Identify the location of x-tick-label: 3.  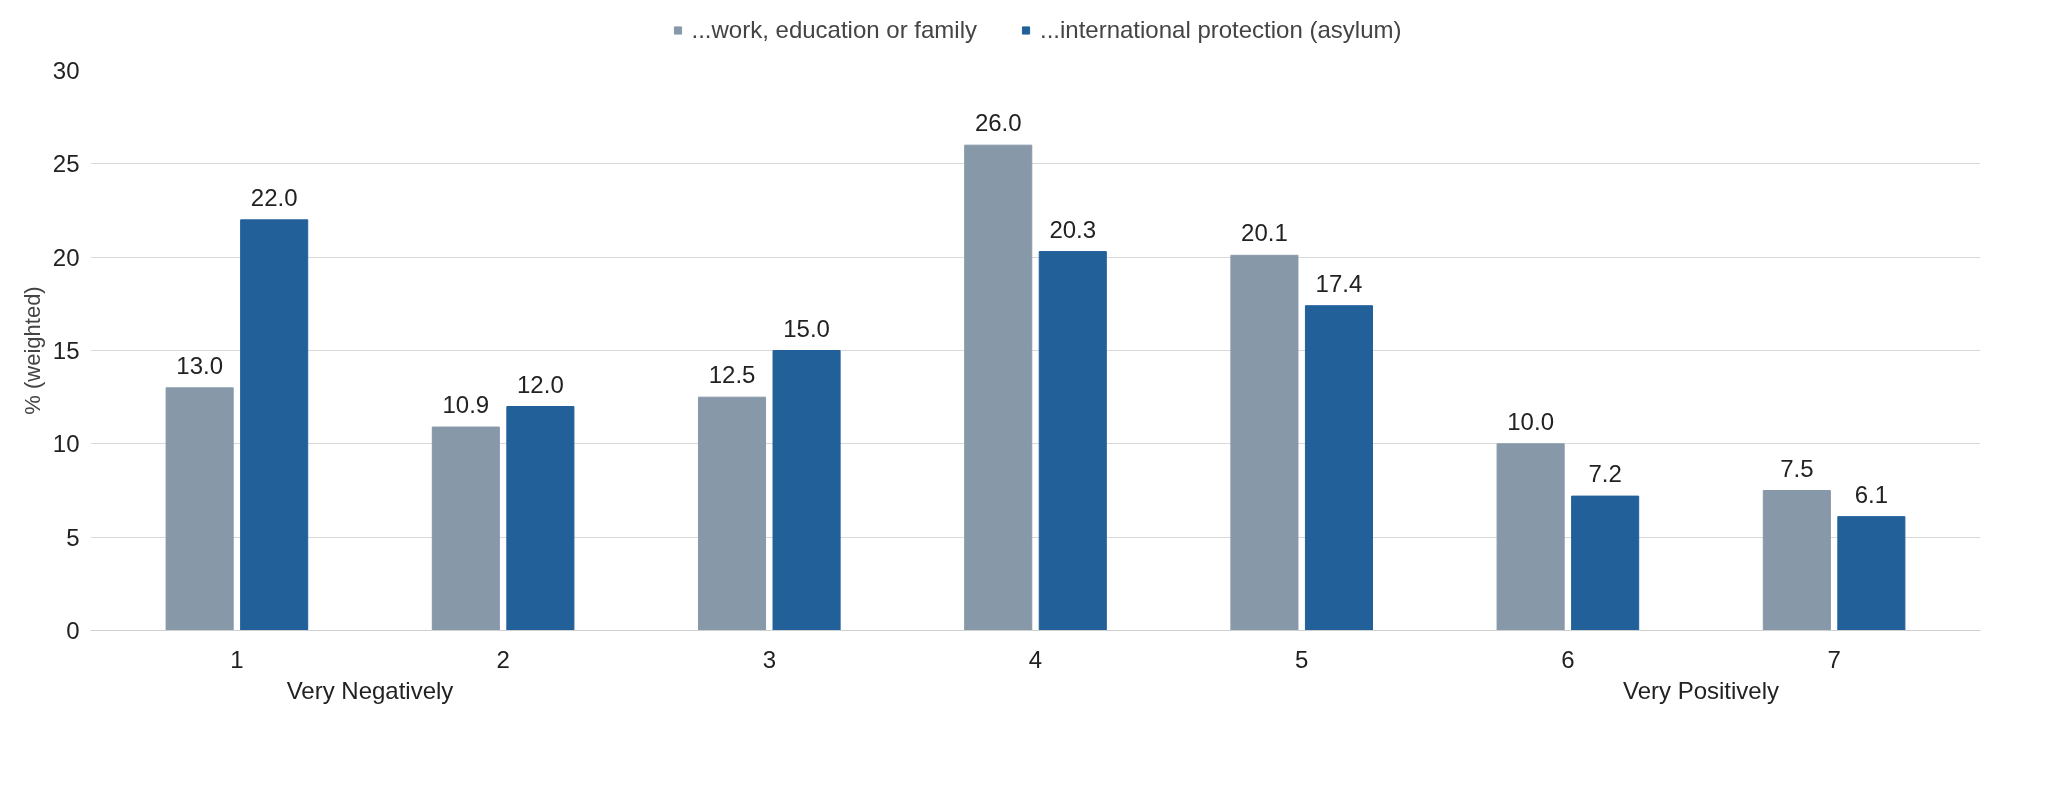
(769, 659).